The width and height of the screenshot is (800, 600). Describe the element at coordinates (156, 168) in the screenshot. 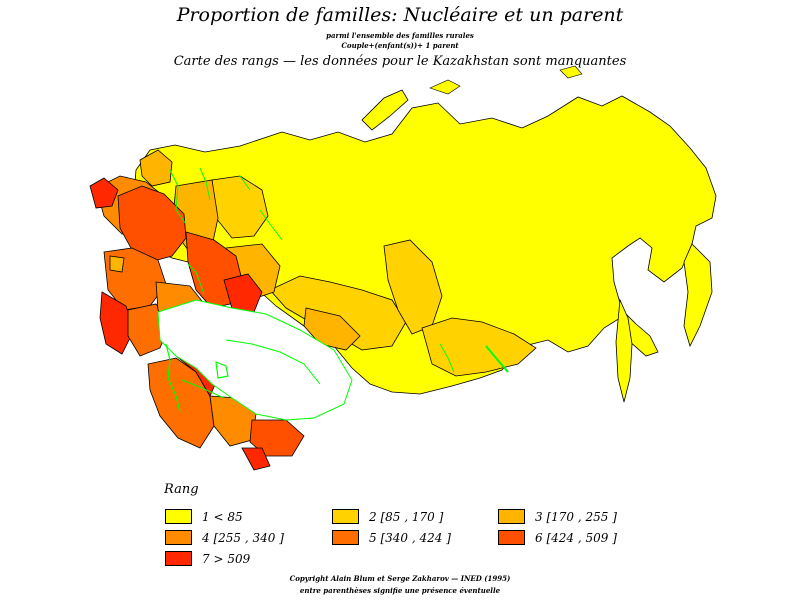

I see `region-karelia` at that location.